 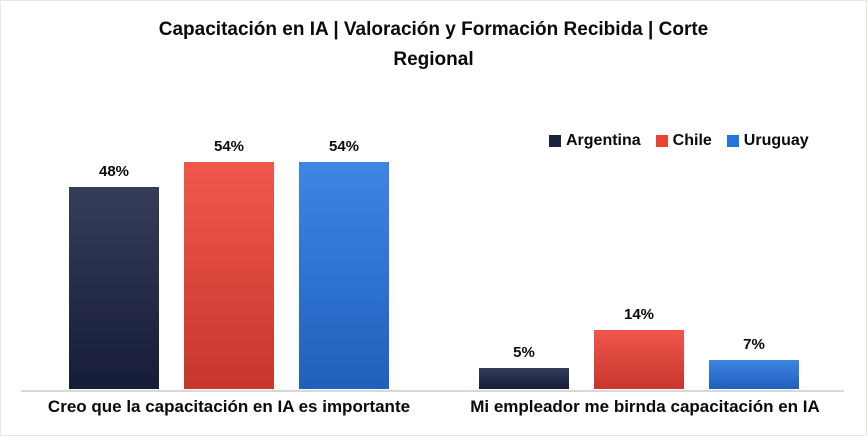 I want to click on value-label-uruguay: 7%, so click(x=754, y=344).